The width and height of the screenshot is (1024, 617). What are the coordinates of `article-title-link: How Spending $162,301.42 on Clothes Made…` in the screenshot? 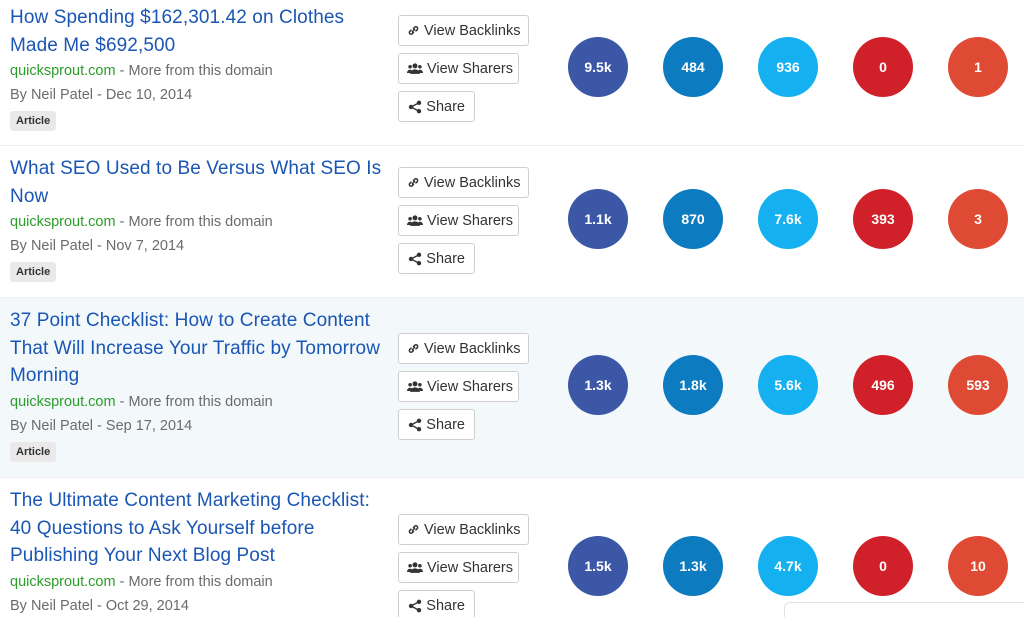 It's located at (177, 31).